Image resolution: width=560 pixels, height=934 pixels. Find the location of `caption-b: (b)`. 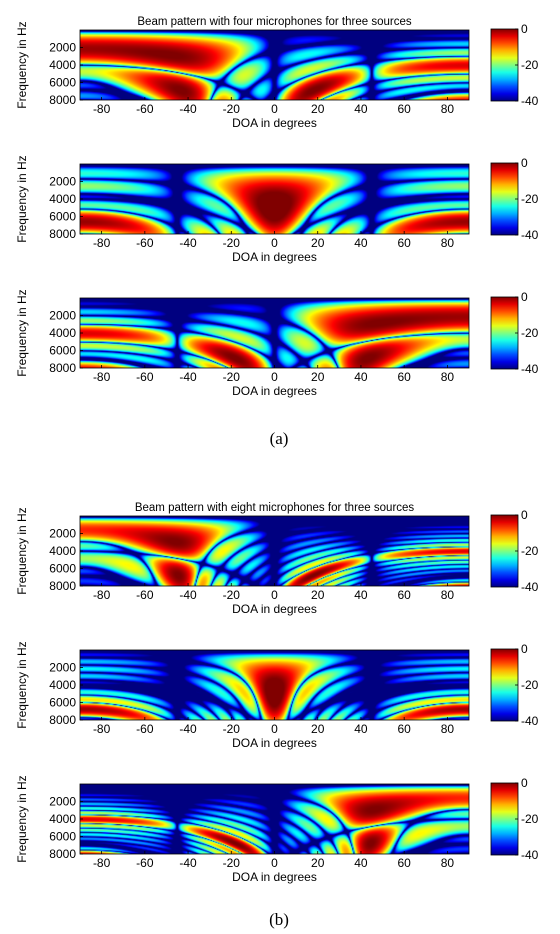

caption-b: (b) is located at coordinates (279, 919).